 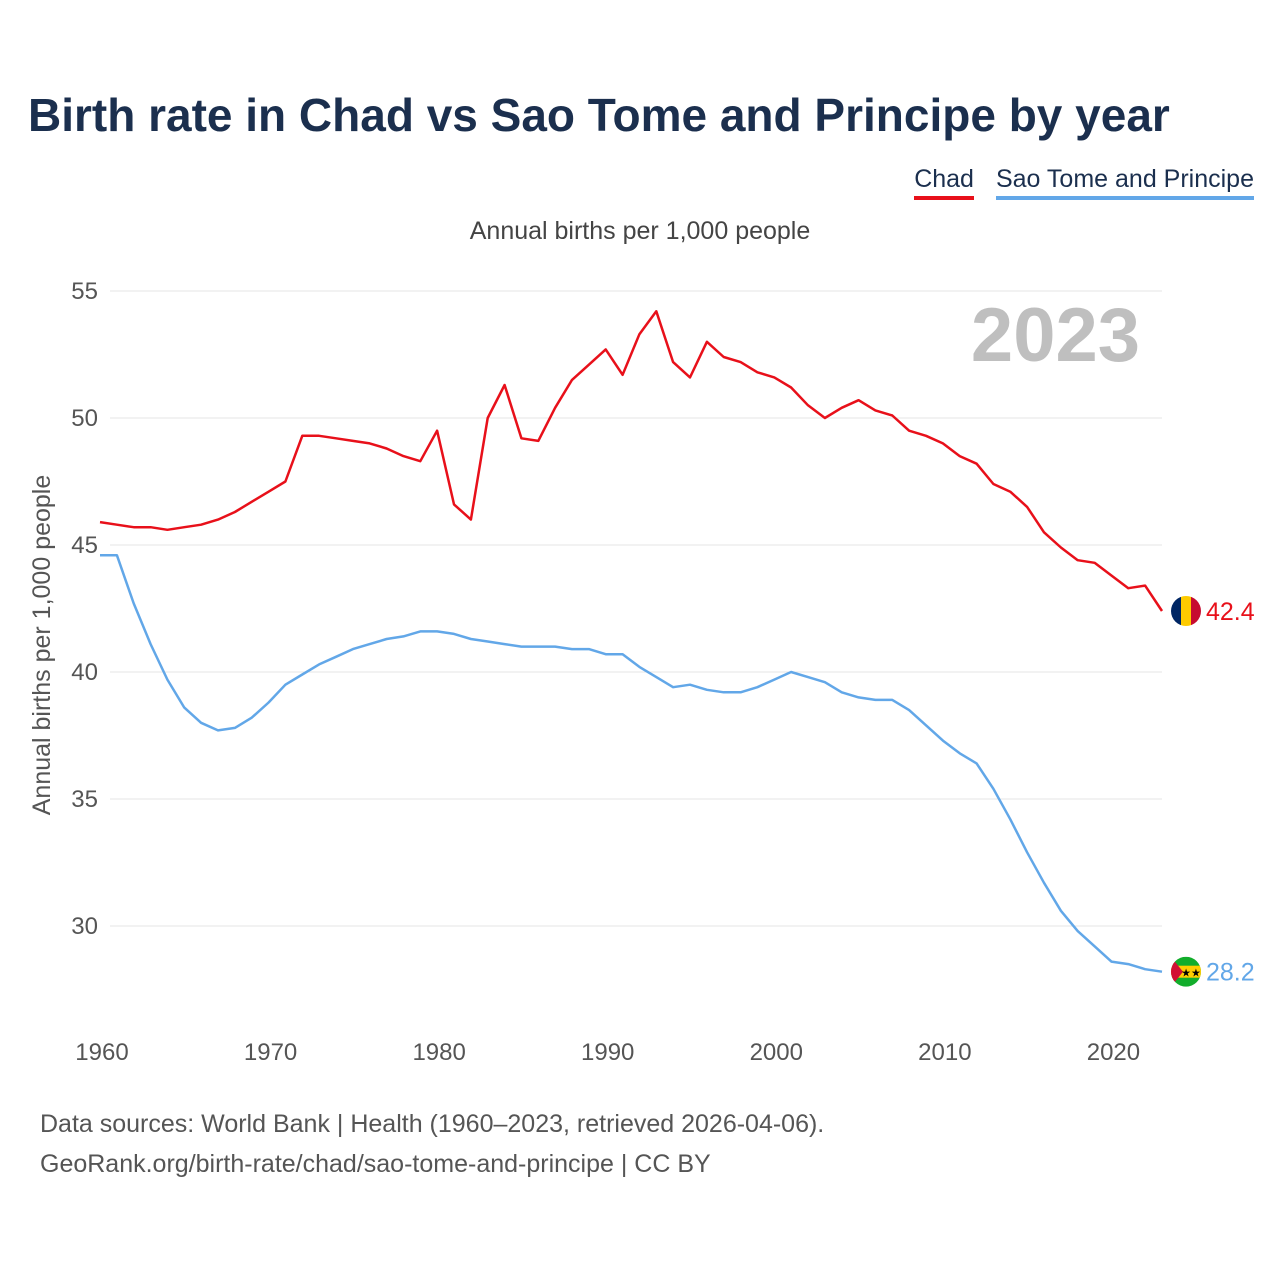 I want to click on x-tick-label-1980: 1980, so click(x=438, y=1052).